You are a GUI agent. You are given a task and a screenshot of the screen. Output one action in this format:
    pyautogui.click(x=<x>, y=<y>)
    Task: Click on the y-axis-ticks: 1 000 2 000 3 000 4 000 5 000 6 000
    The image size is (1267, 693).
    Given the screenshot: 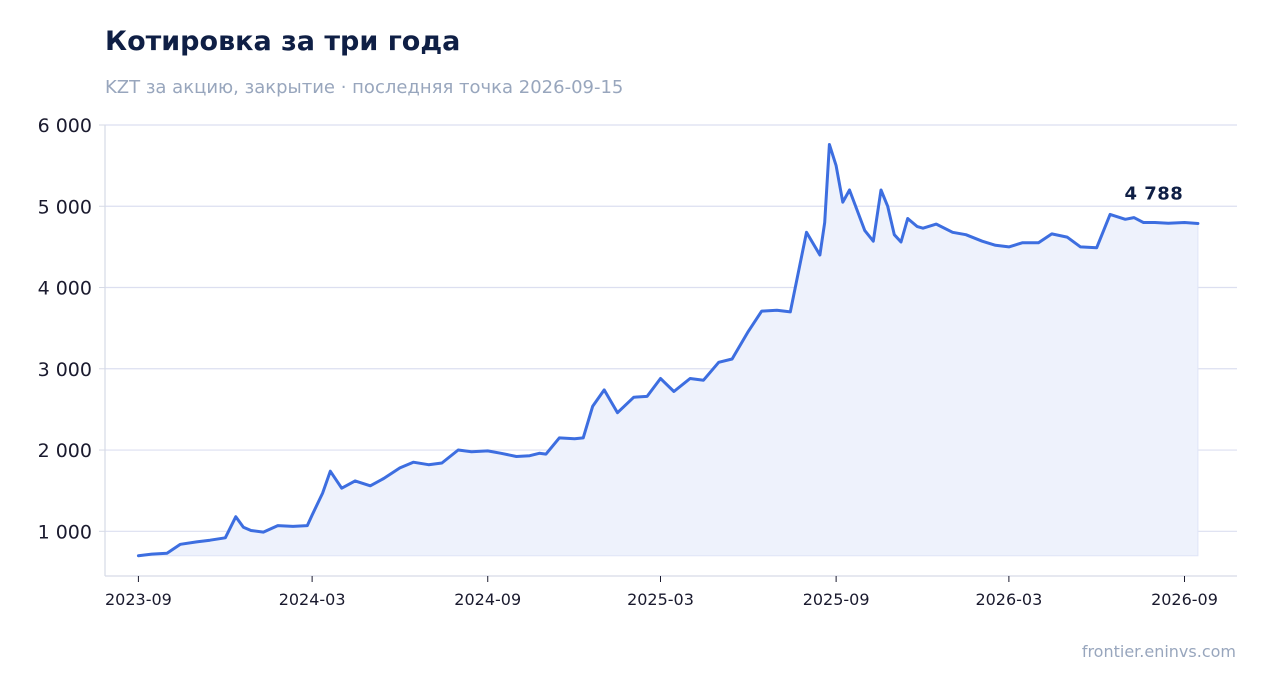 What is the action you would take?
    pyautogui.click(x=71, y=329)
    